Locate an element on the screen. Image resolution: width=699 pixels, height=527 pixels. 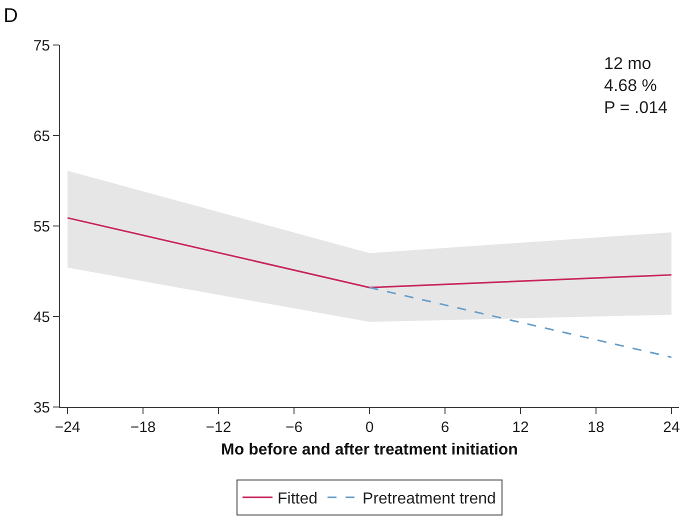
x-tick-label: 24 is located at coordinates (671, 427).